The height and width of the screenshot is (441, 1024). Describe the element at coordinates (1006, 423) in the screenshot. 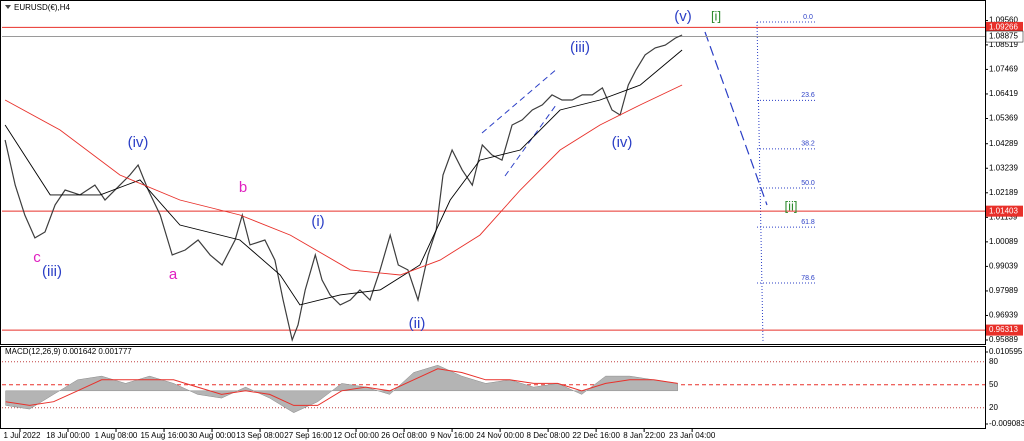

I see `y-tick-label: -0.009083` at that location.